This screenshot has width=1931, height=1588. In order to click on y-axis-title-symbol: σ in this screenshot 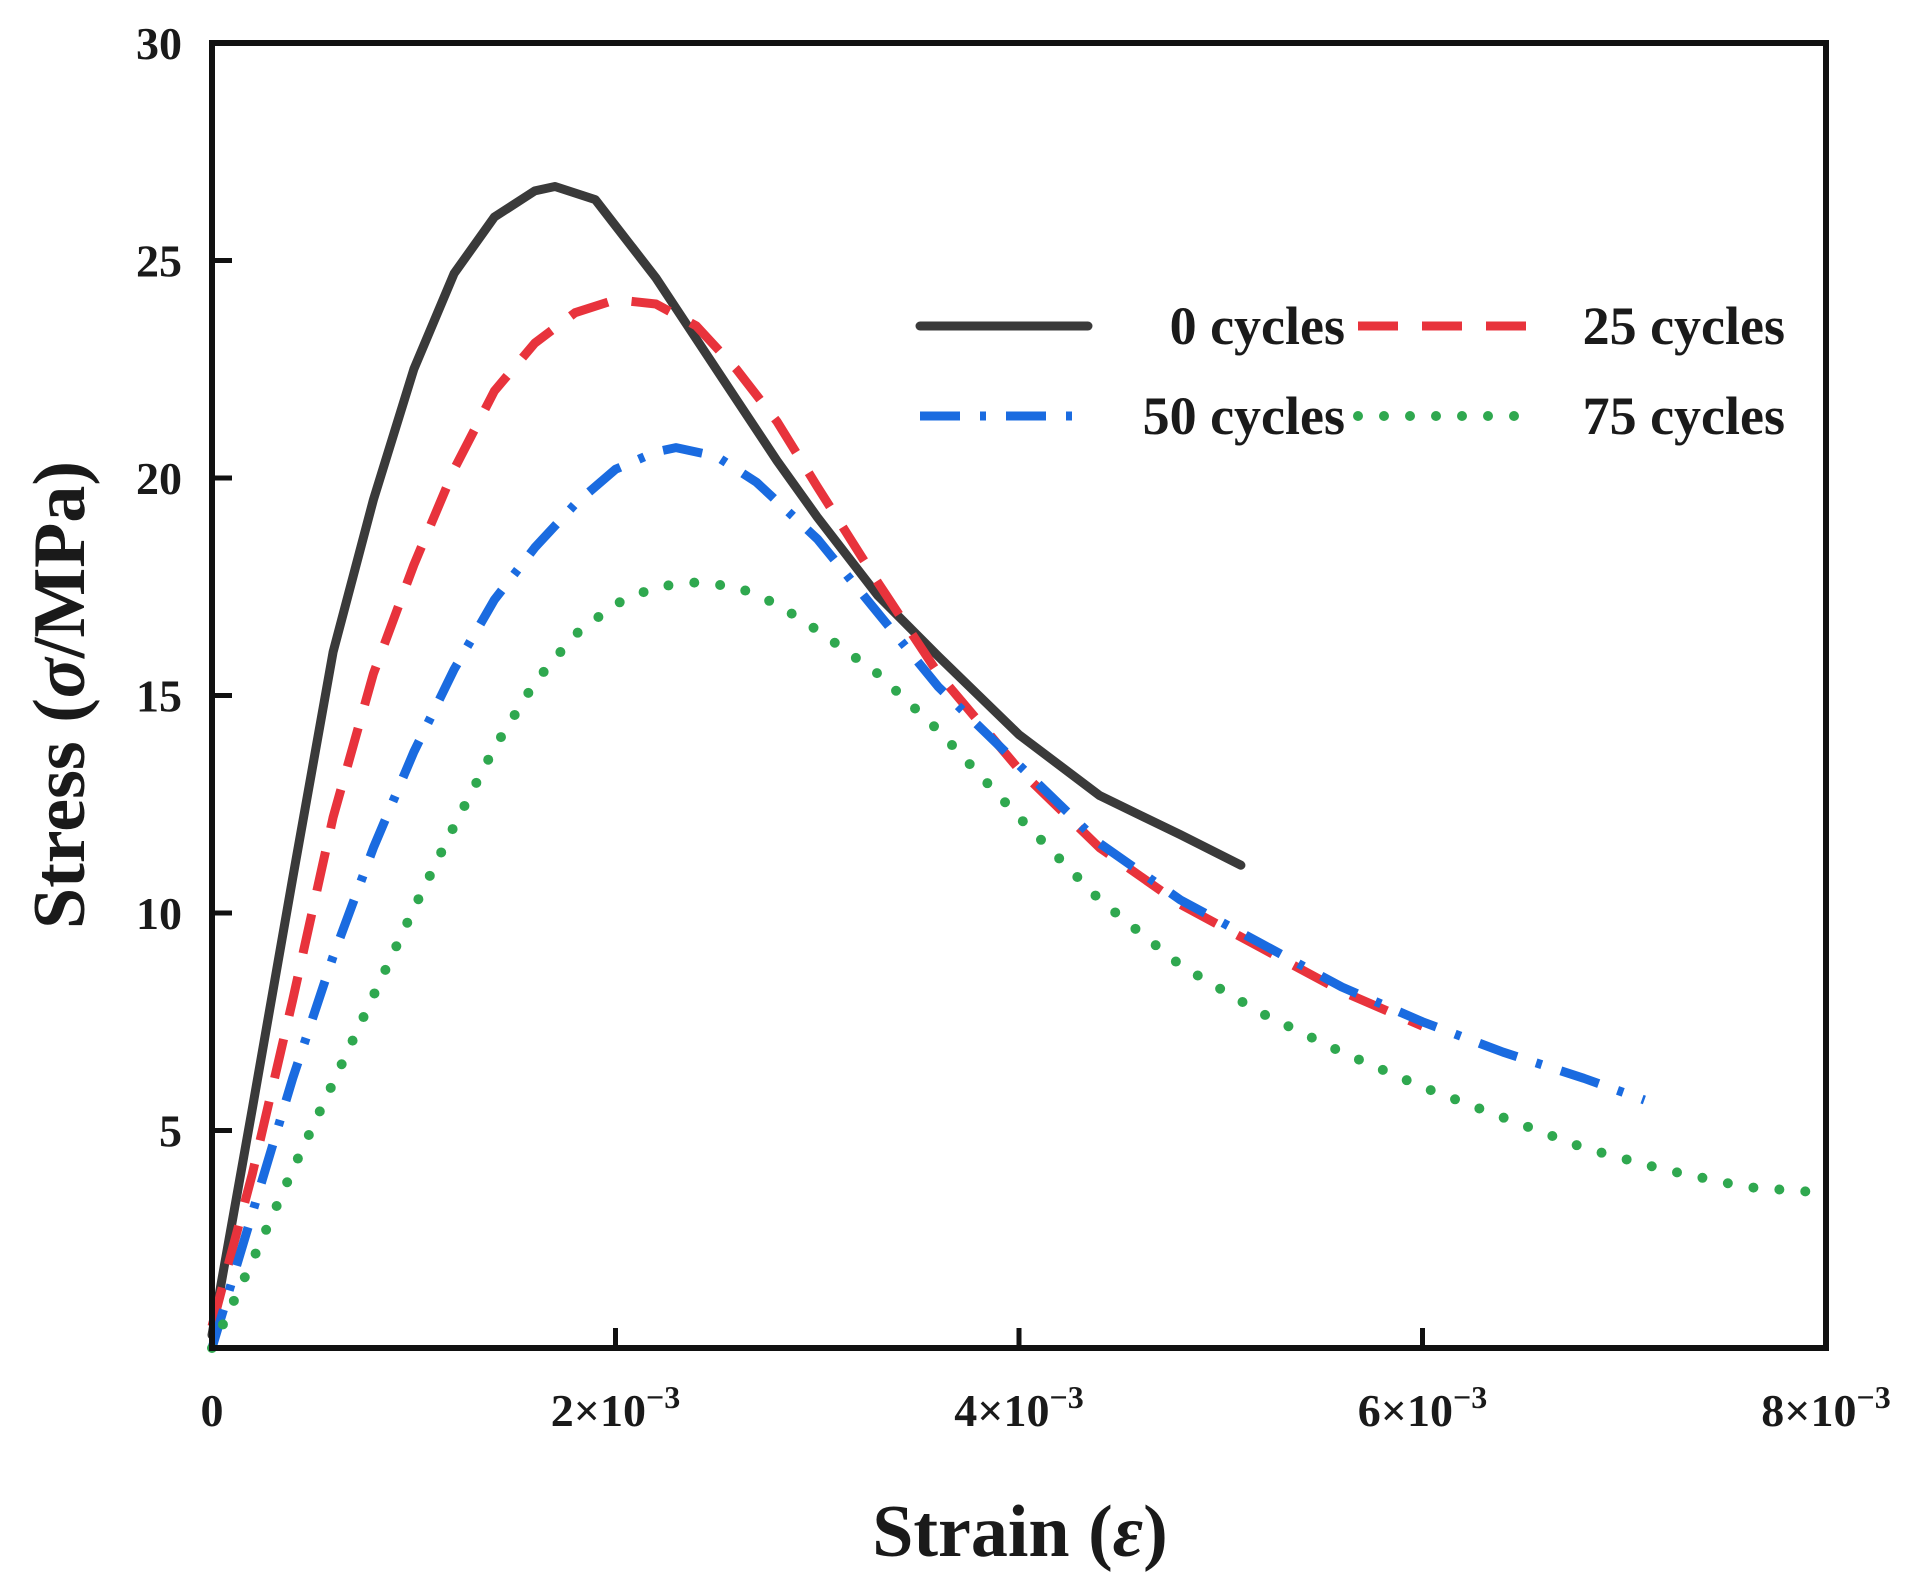, I will do `click(60, 677)`.